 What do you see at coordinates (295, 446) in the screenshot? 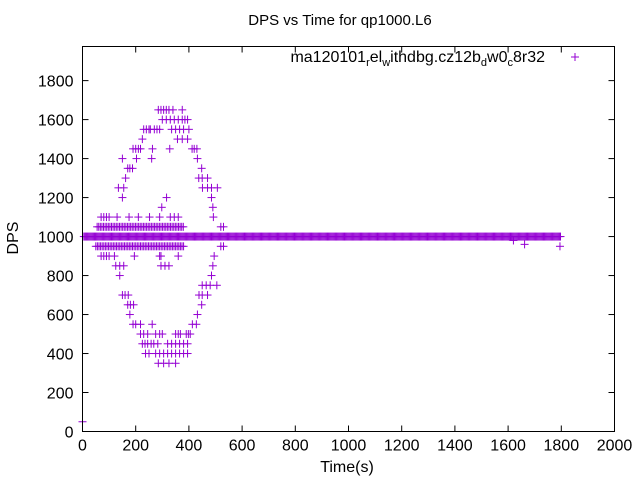
I see `x-tick-label: 800` at bounding box center [295, 446].